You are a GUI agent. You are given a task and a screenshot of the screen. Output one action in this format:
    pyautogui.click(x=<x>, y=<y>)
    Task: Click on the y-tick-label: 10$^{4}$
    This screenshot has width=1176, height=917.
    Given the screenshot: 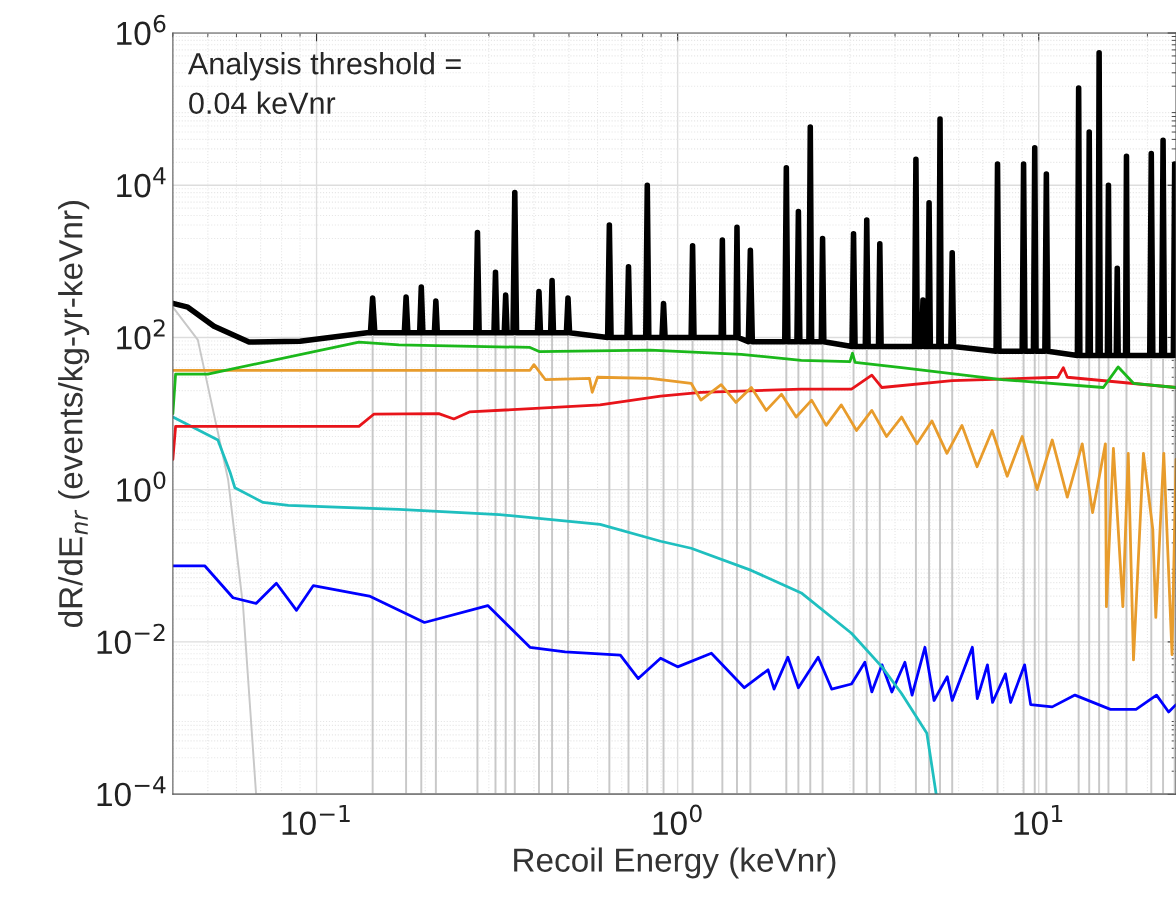 What is the action you would take?
    pyautogui.click(x=141, y=182)
    